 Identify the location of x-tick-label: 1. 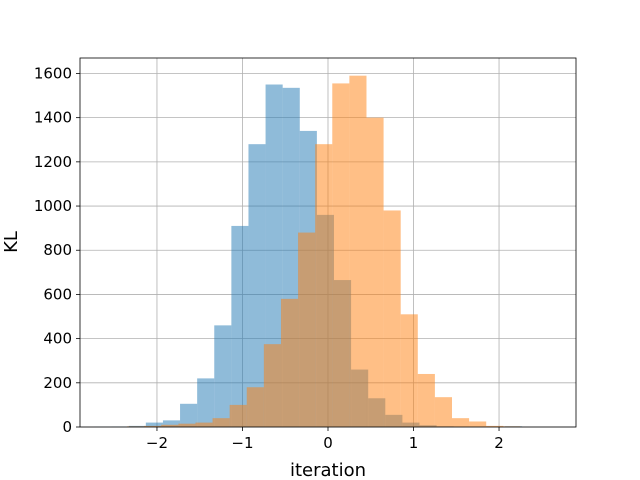
(414, 443).